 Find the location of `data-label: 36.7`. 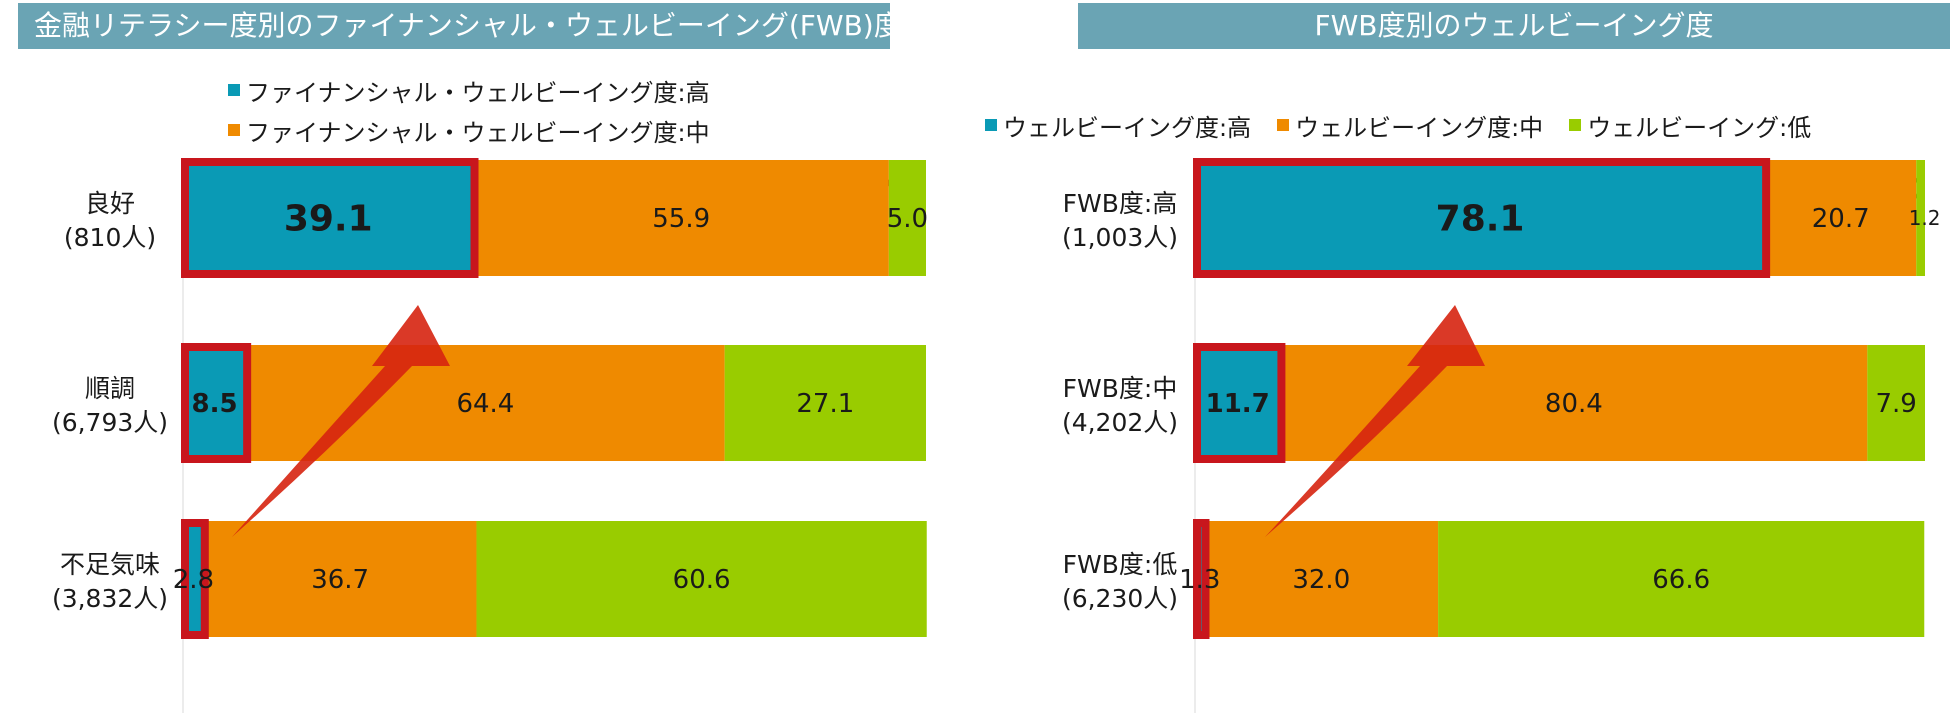

data-label: 36.7 is located at coordinates (340, 580).